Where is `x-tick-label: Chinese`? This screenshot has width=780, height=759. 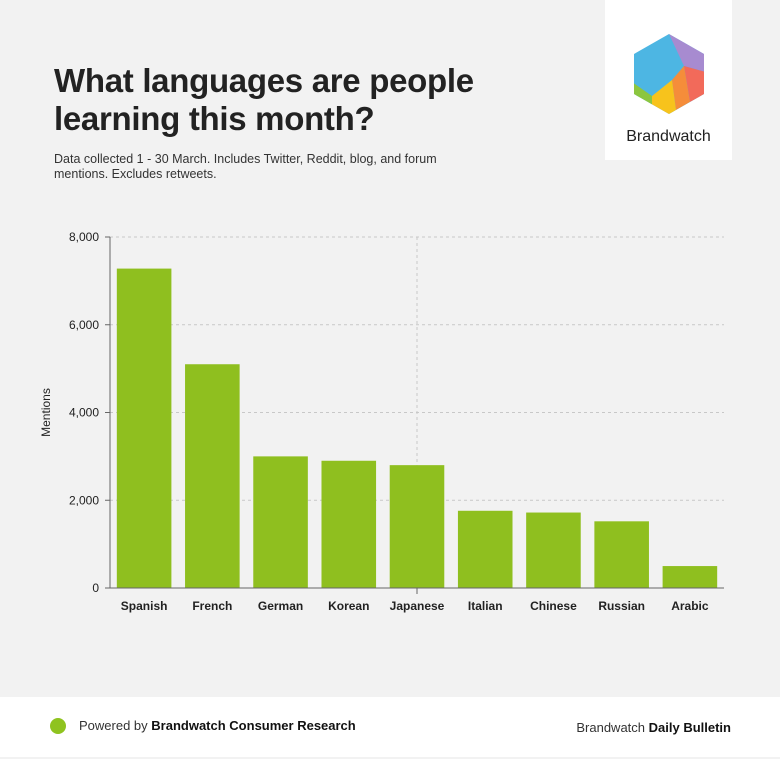 x-tick-label: Chinese is located at coordinates (553, 606).